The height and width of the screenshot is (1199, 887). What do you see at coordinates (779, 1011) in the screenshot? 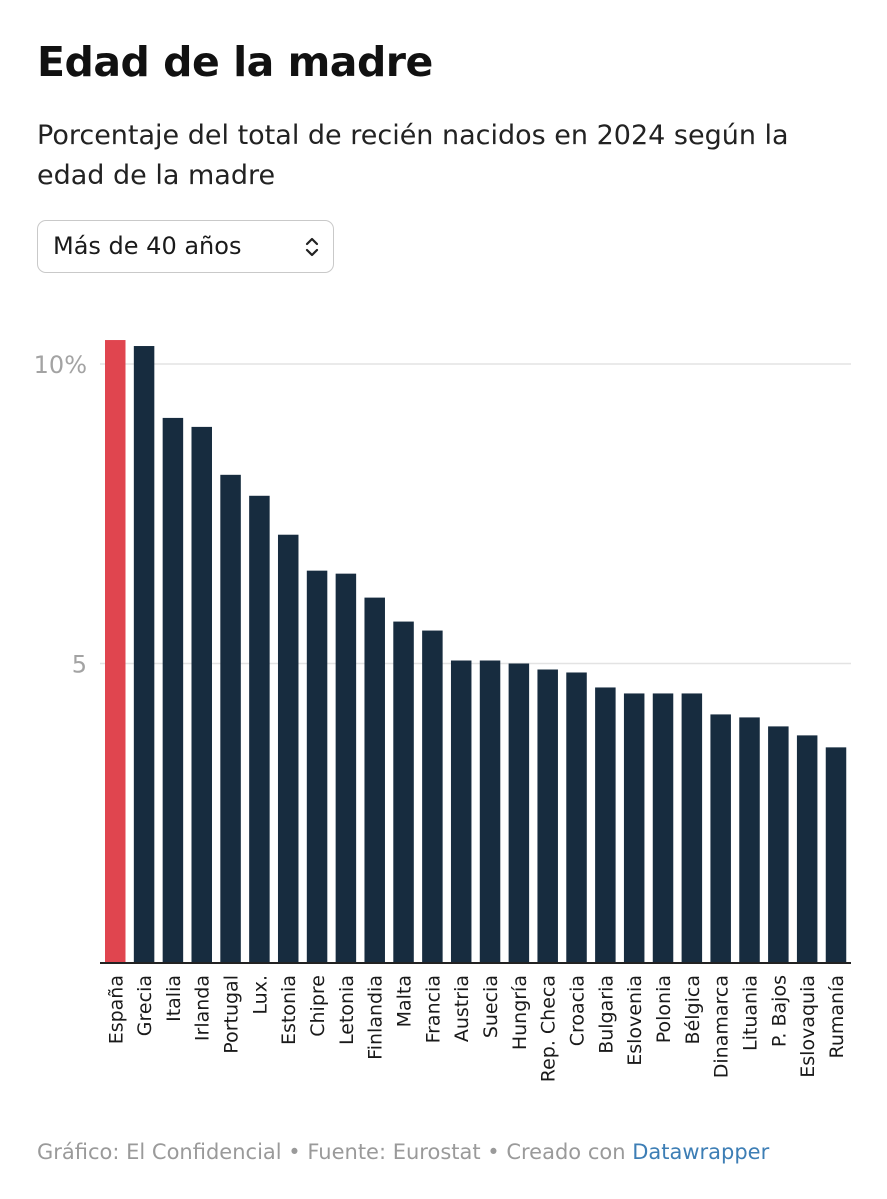
I see `x-tick-label: P. Bajos` at bounding box center [779, 1011].